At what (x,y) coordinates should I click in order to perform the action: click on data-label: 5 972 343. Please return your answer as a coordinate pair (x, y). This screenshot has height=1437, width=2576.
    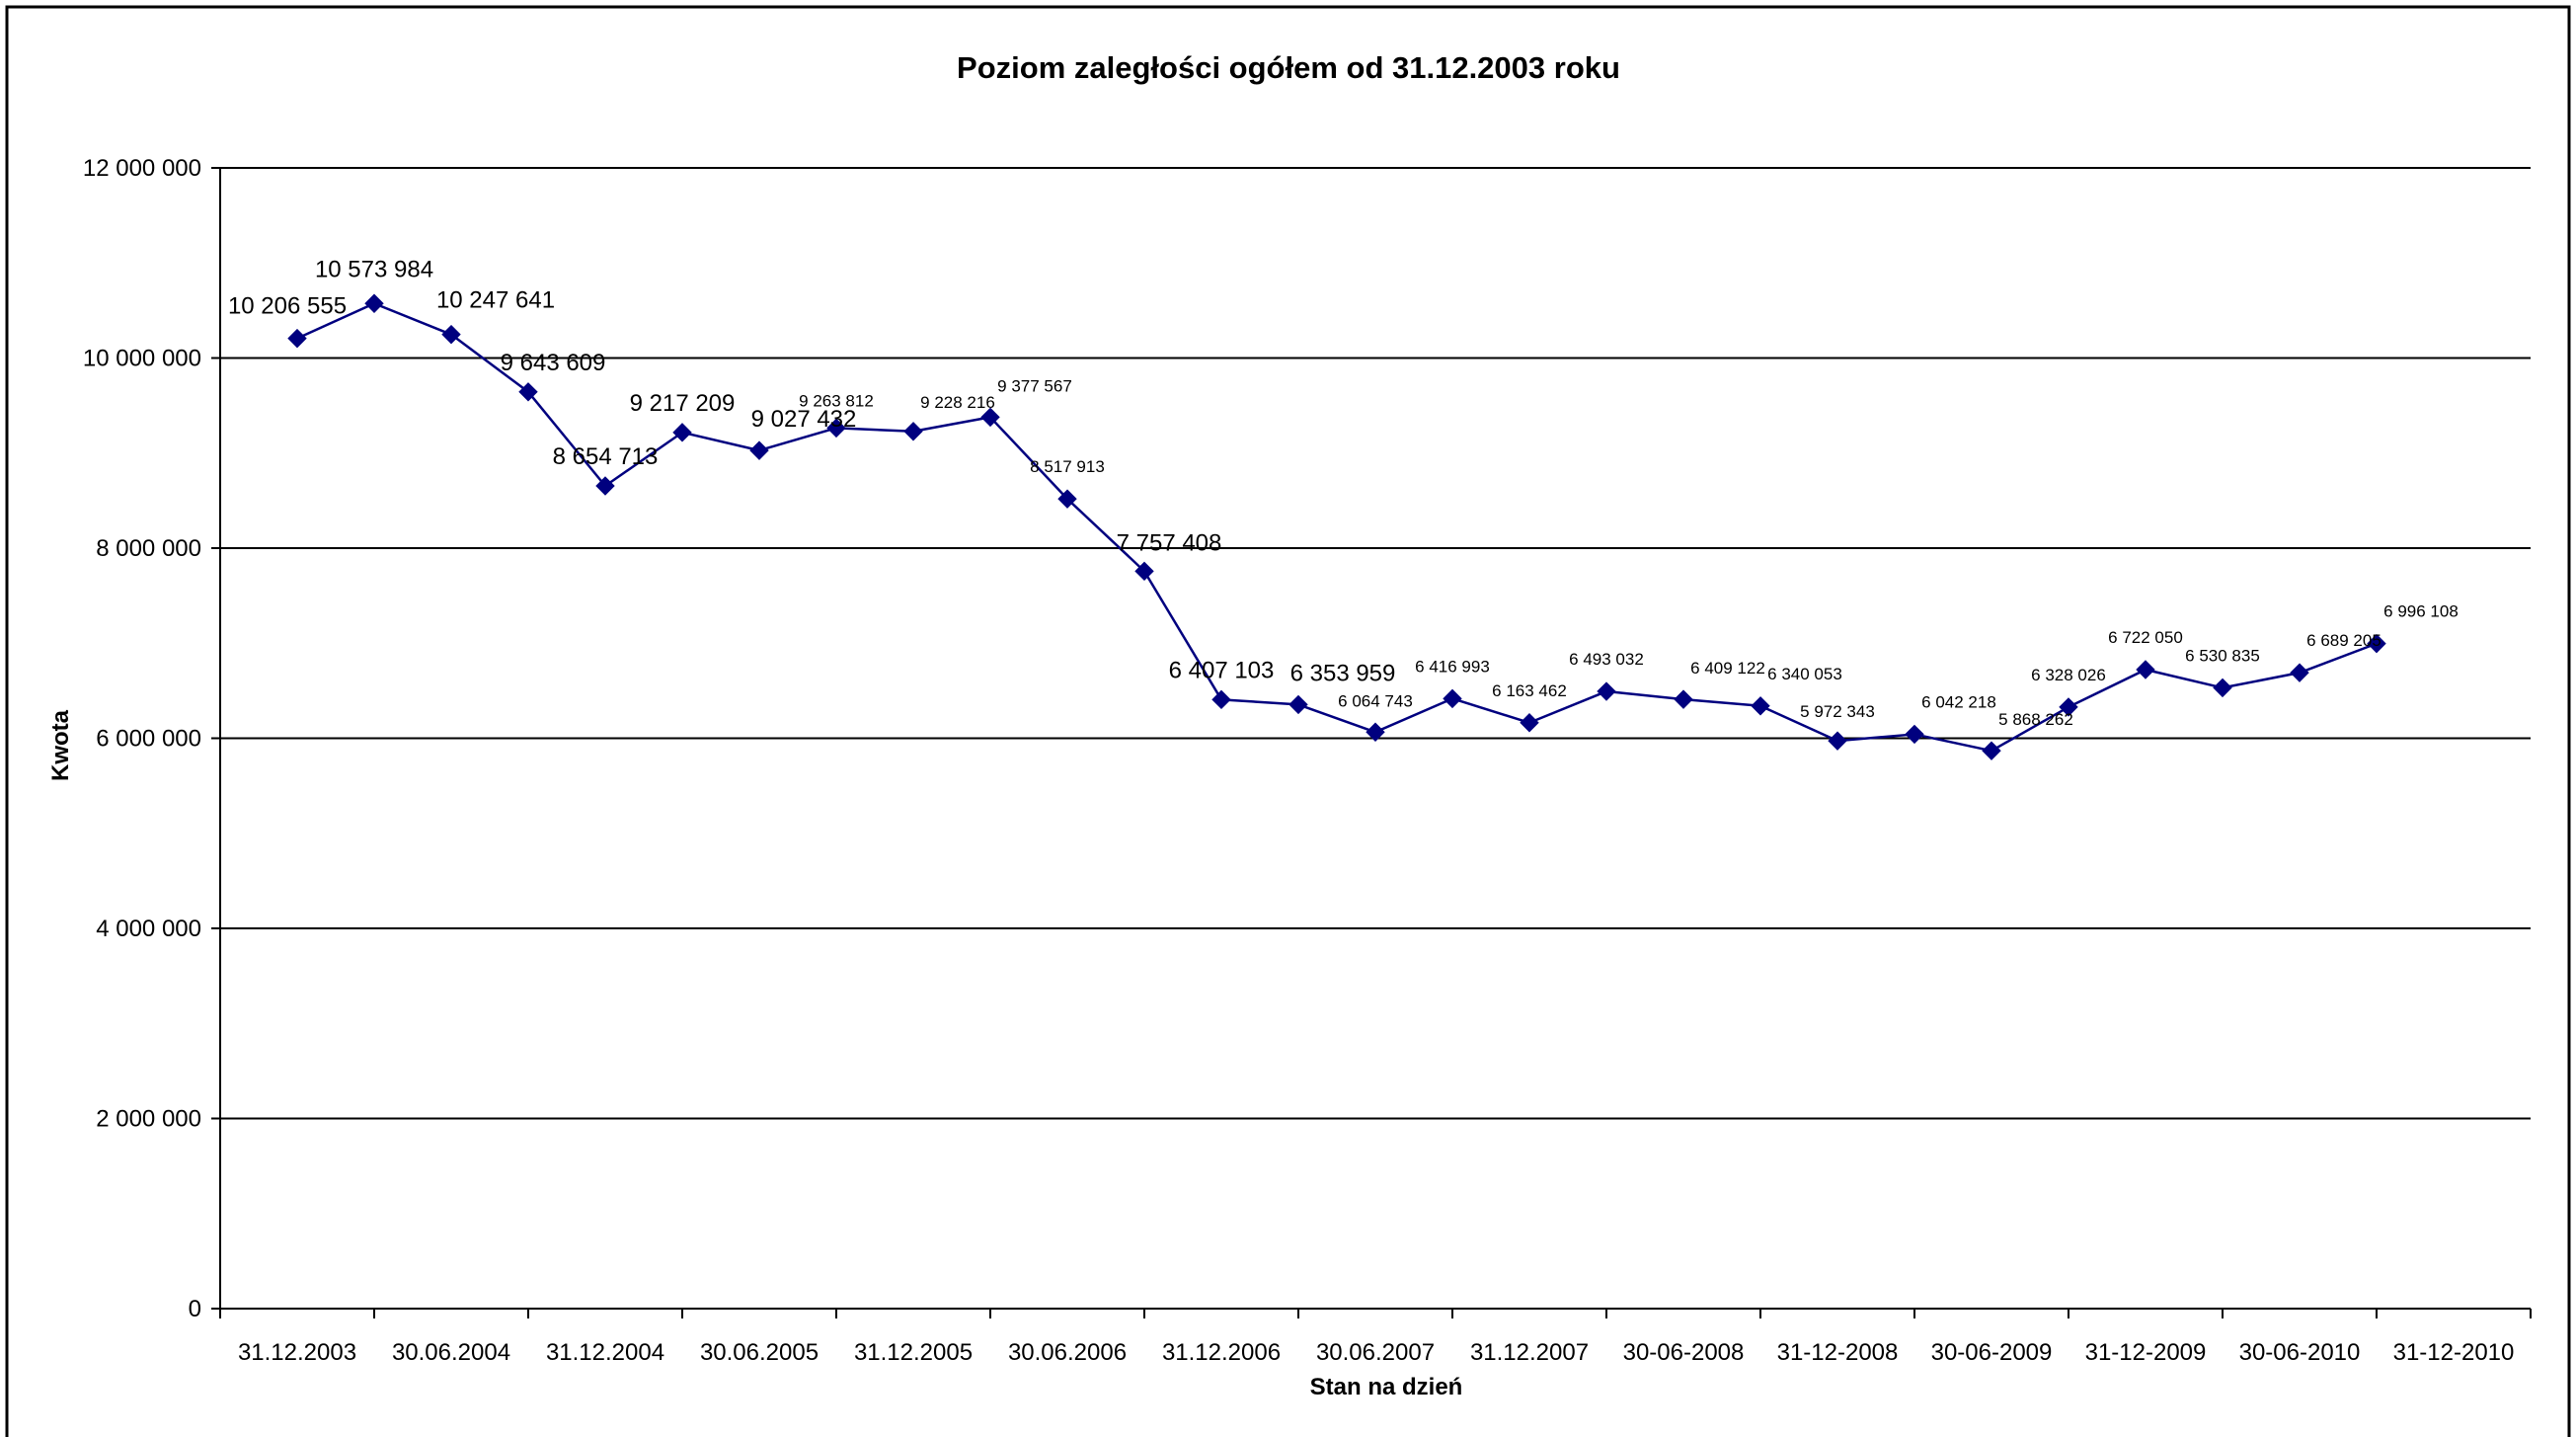
    Looking at the image, I should click on (1837, 711).